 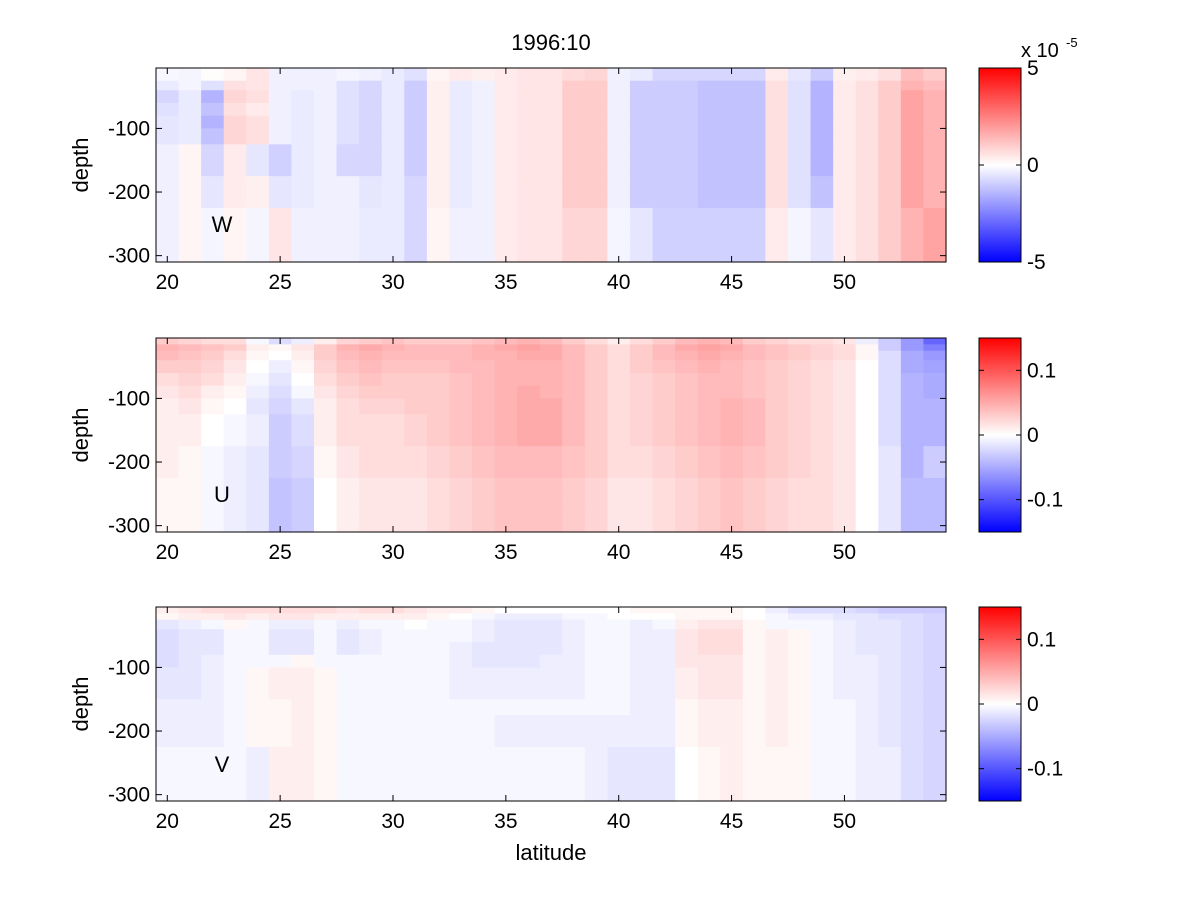 What do you see at coordinates (618, 282) in the screenshot?
I see `x-tick-label: 40` at bounding box center [618, 282].